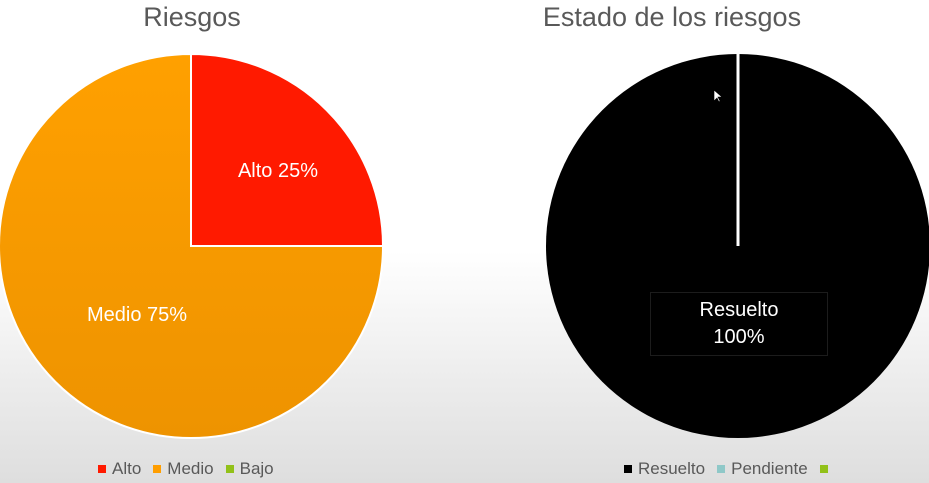  I want to click on legend-item-bajo: Bajo, so click(249, 469).